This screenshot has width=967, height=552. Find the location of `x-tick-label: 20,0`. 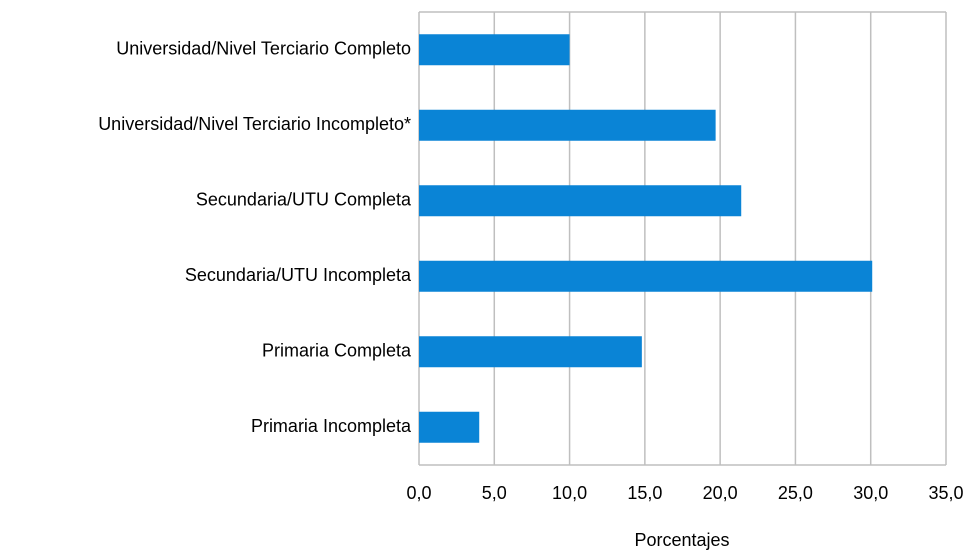

x-tick-label: 20,0 is located at coordinates (720, 493).